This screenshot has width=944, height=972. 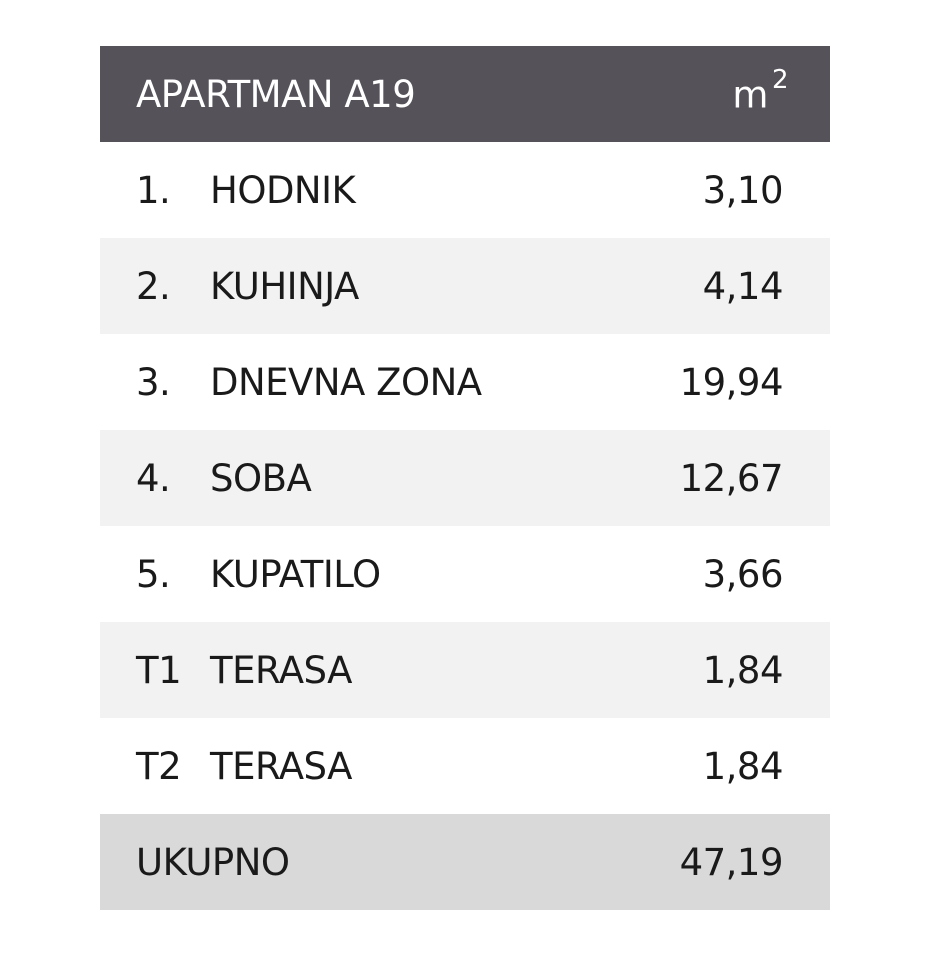 I want to click on total-label: UKUPNO, so click(x=213, y=862).